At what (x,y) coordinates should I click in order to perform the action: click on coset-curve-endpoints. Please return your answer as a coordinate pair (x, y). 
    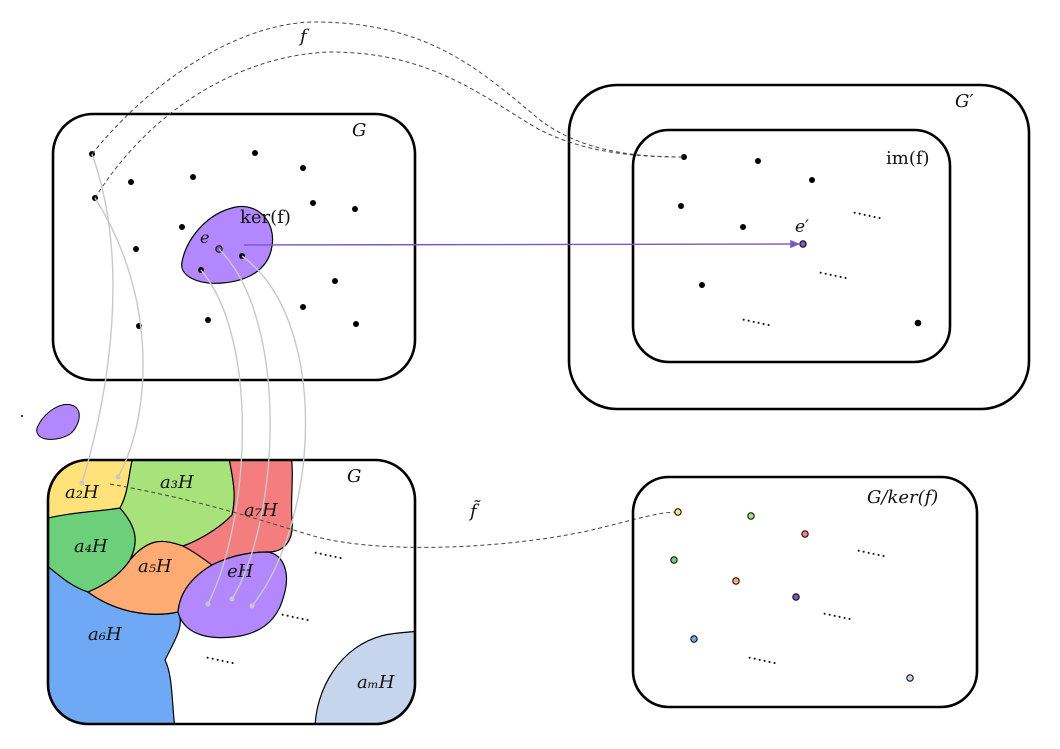
    Looking at the image, I should click on (167, 541).